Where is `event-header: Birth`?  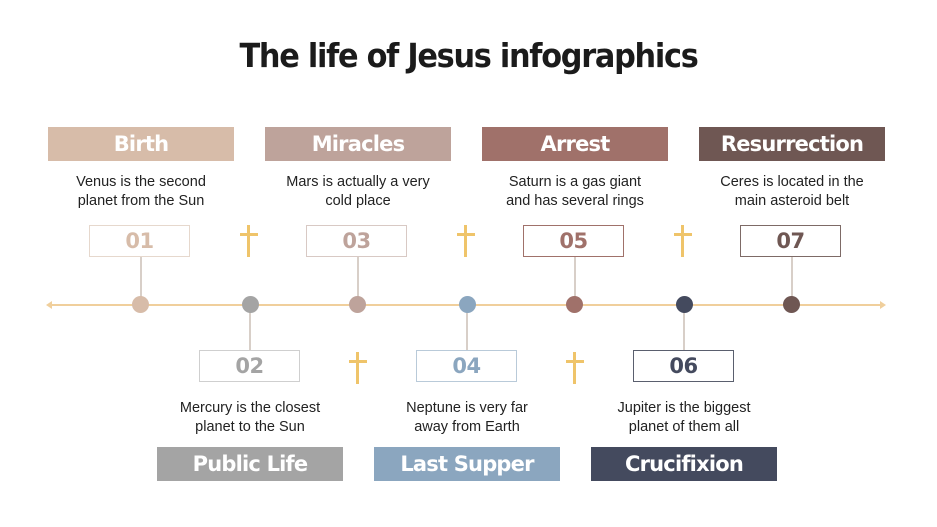 event-header: Birth is located at coordinates (141, 144).